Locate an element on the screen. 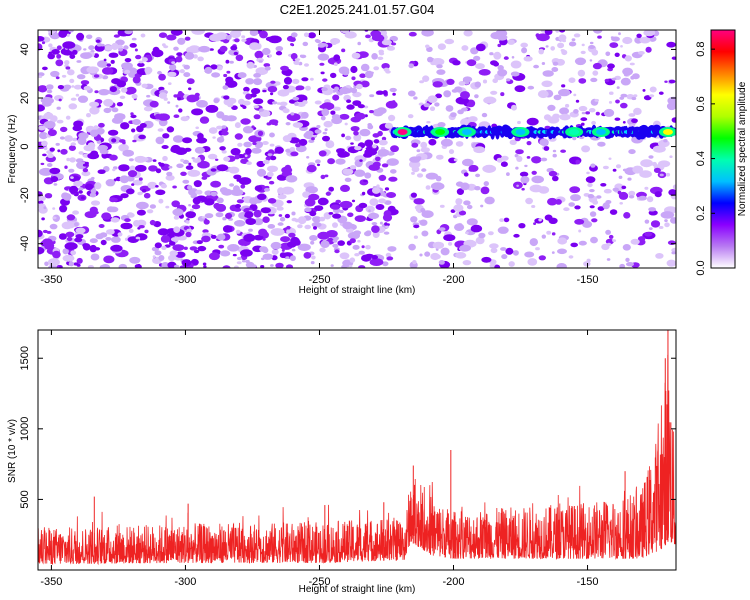 This screenshot has height=600, width=750. x-tick-label: -250 is located at coordinates (319, 280).